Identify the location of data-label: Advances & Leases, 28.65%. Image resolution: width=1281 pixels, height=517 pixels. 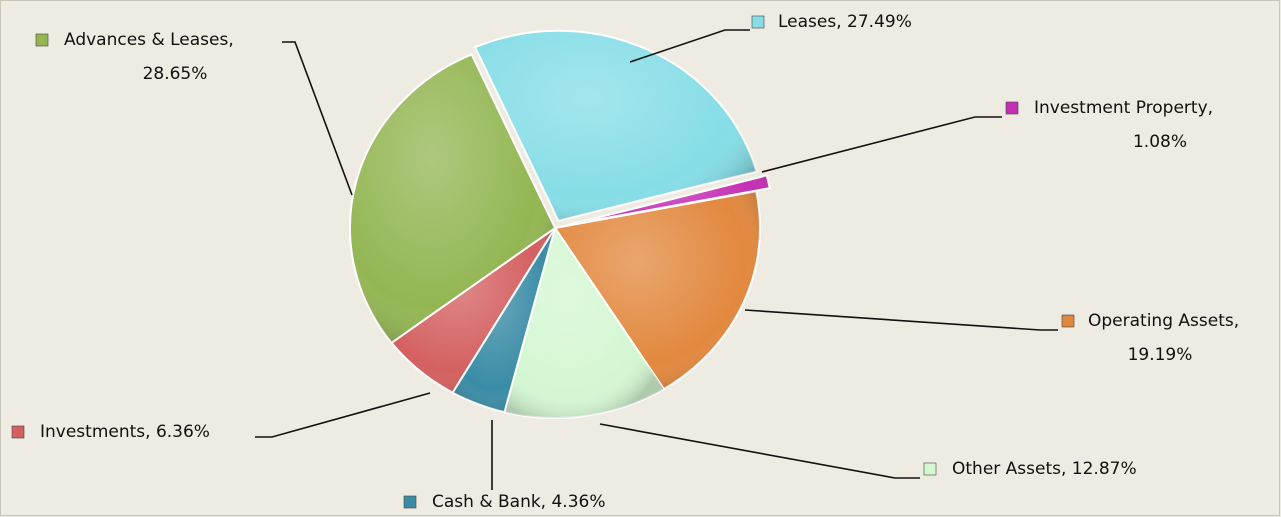
(149, 57).